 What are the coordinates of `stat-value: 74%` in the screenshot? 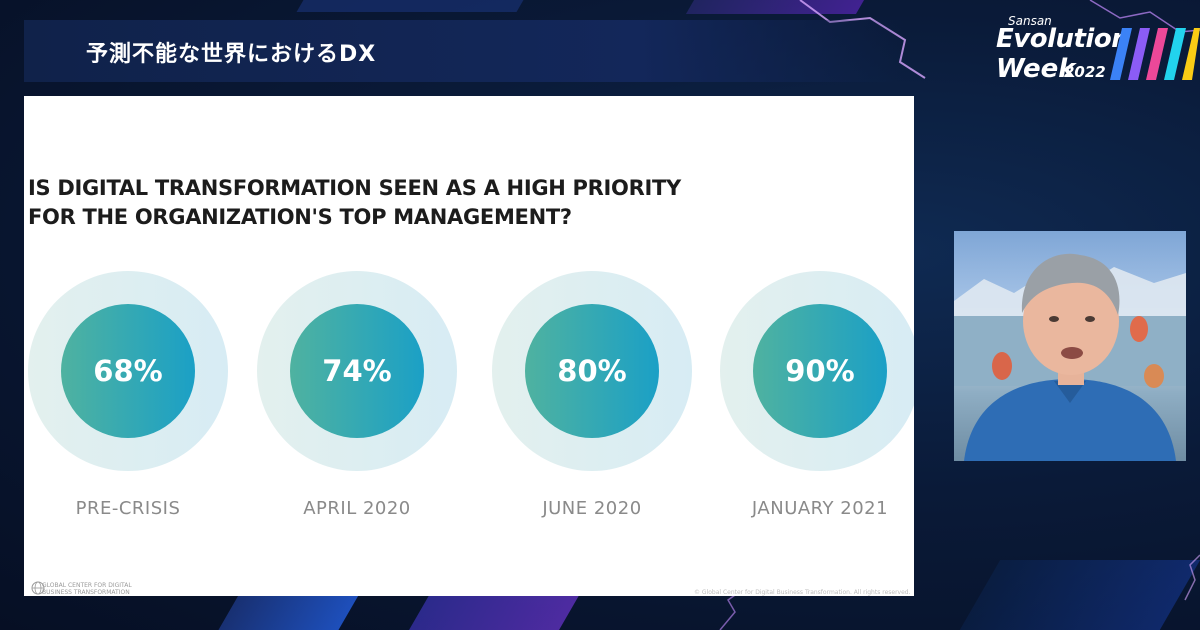 It's located at (357, 371).